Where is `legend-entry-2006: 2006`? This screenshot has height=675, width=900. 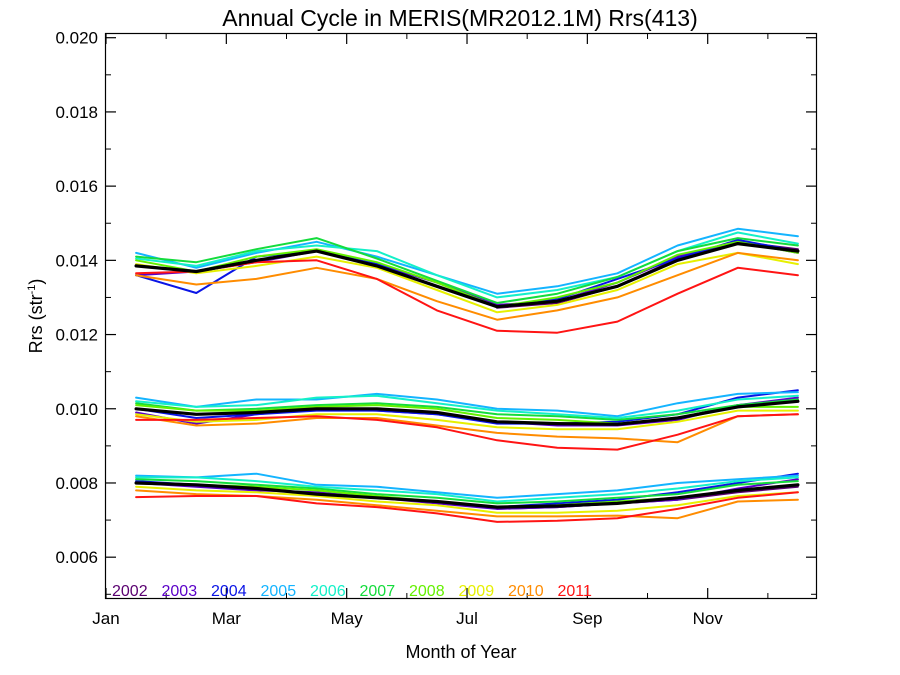
legend-entry-2006: 2006 is located at coordinates (328, 591).